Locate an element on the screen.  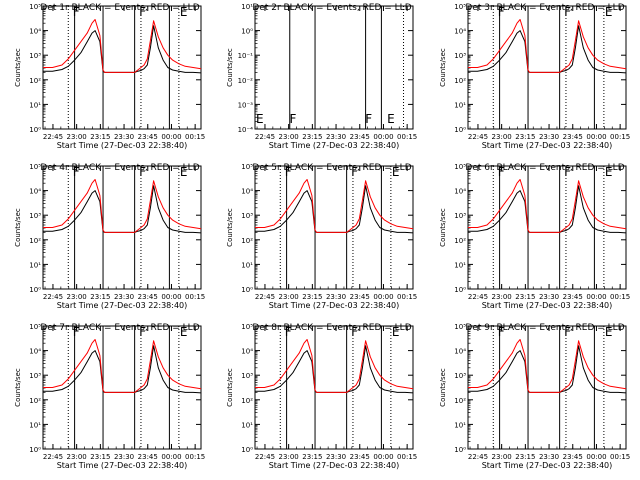
panel-title: Det 1r BLACK = Events, RED = LLD is located at coordinates (119, 8).